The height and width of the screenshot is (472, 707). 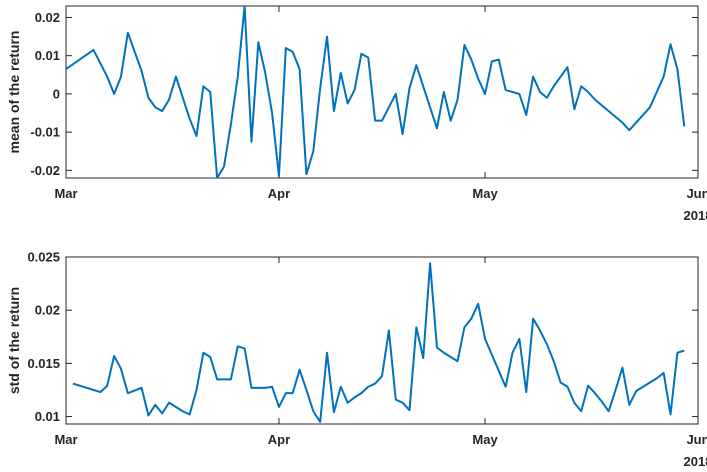 I want to click on y-tick-label: -0.01, so click(x=45, y=132).